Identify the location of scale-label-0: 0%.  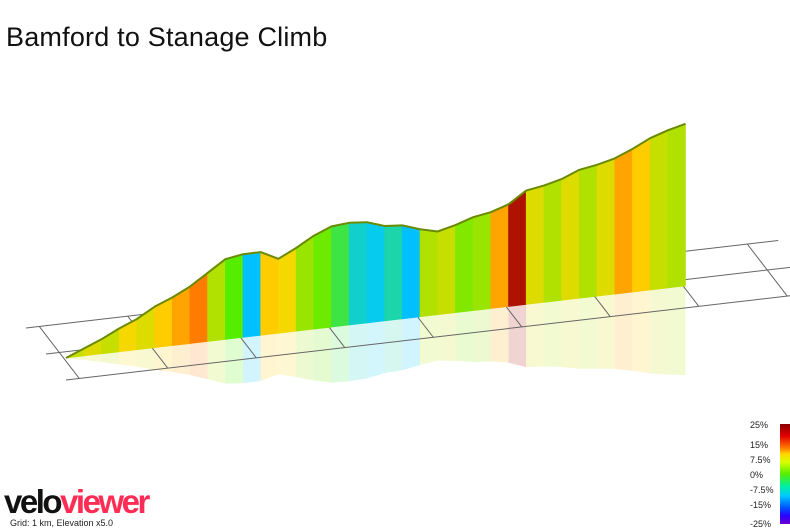
(757, 475).